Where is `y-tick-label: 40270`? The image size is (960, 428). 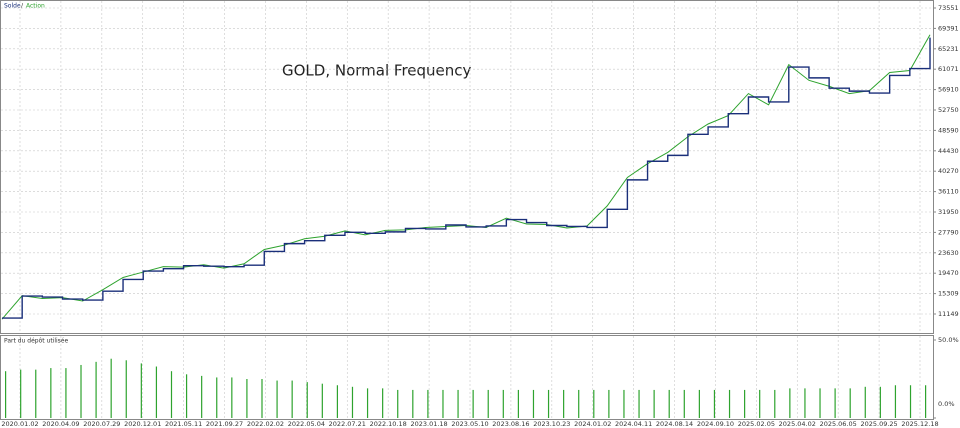
y-tick-label: 40270 is located at coordinates (948, 171).